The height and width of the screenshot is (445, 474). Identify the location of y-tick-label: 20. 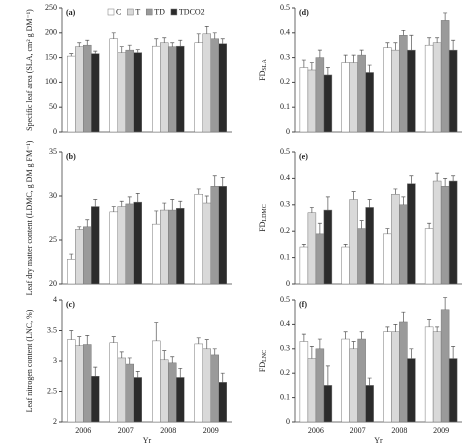
(53, 283).